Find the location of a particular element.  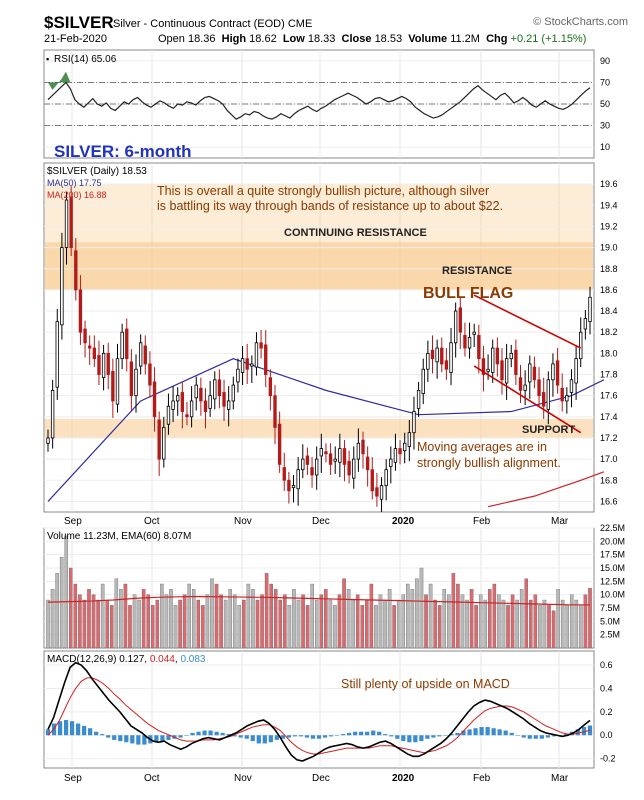

macd-tick-label: 0.2 is located at coordinates (606, 712).